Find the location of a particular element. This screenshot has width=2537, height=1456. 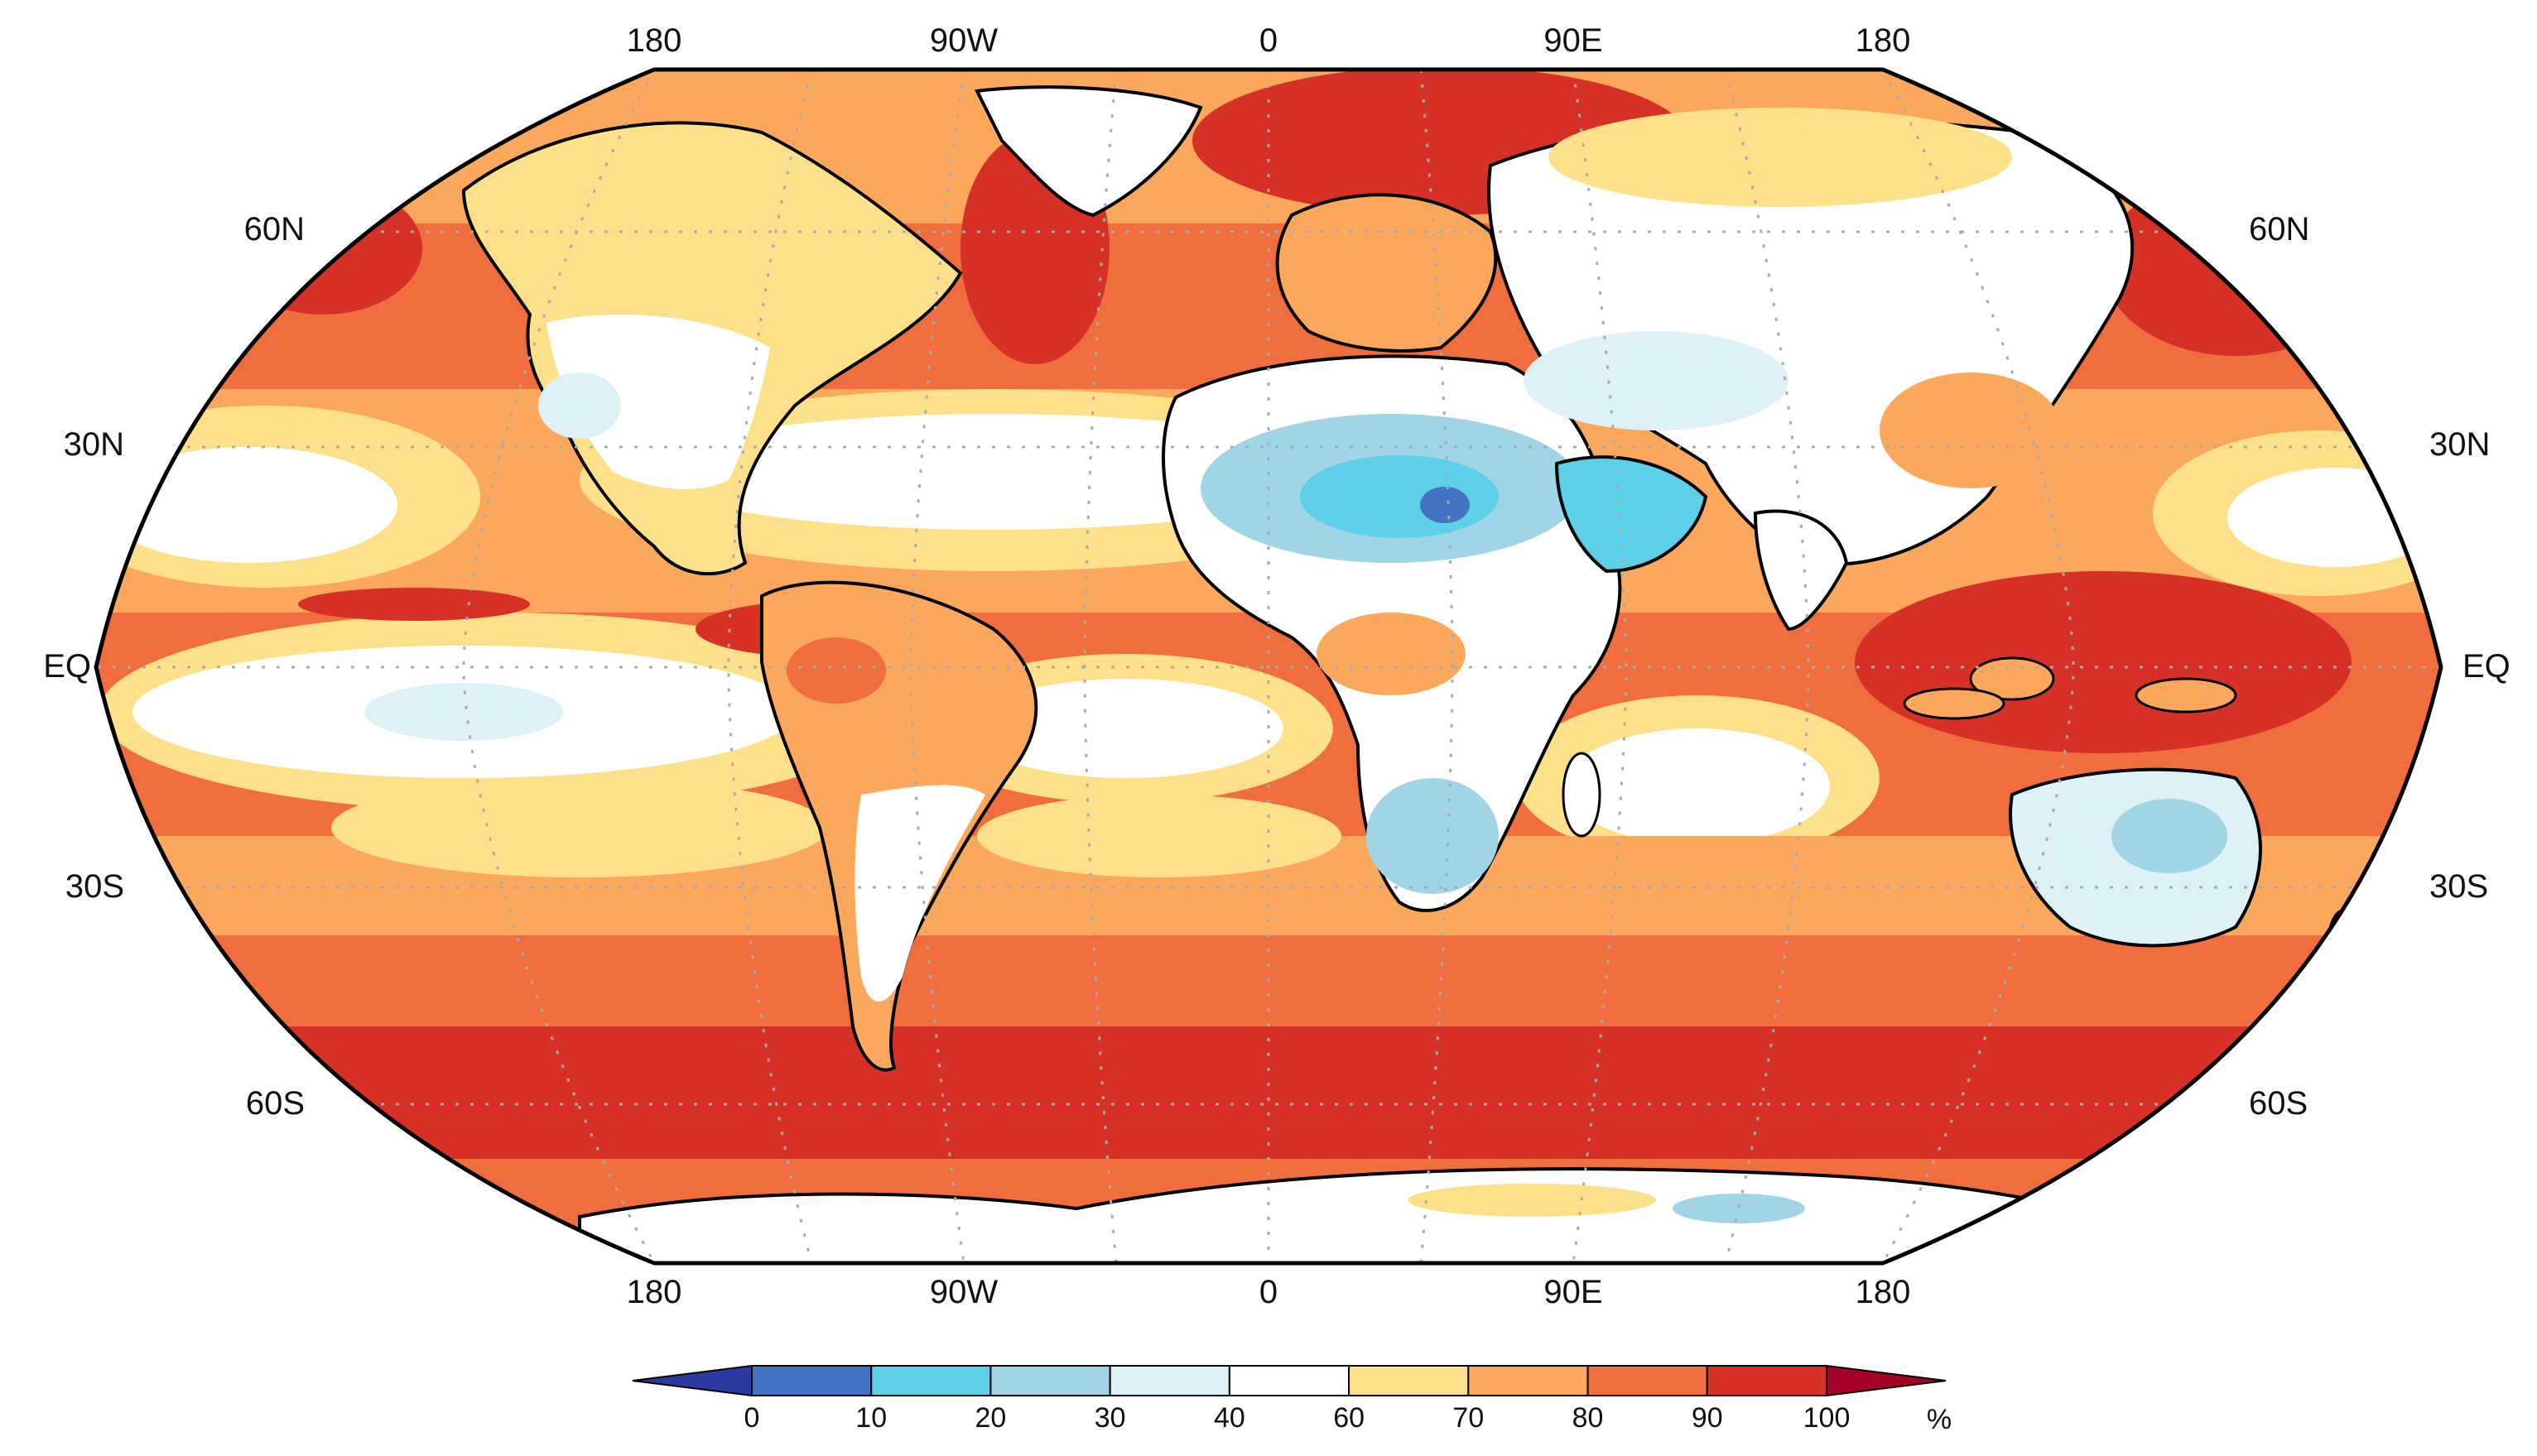

meridian-60e is located at coordinates (1436, 666).